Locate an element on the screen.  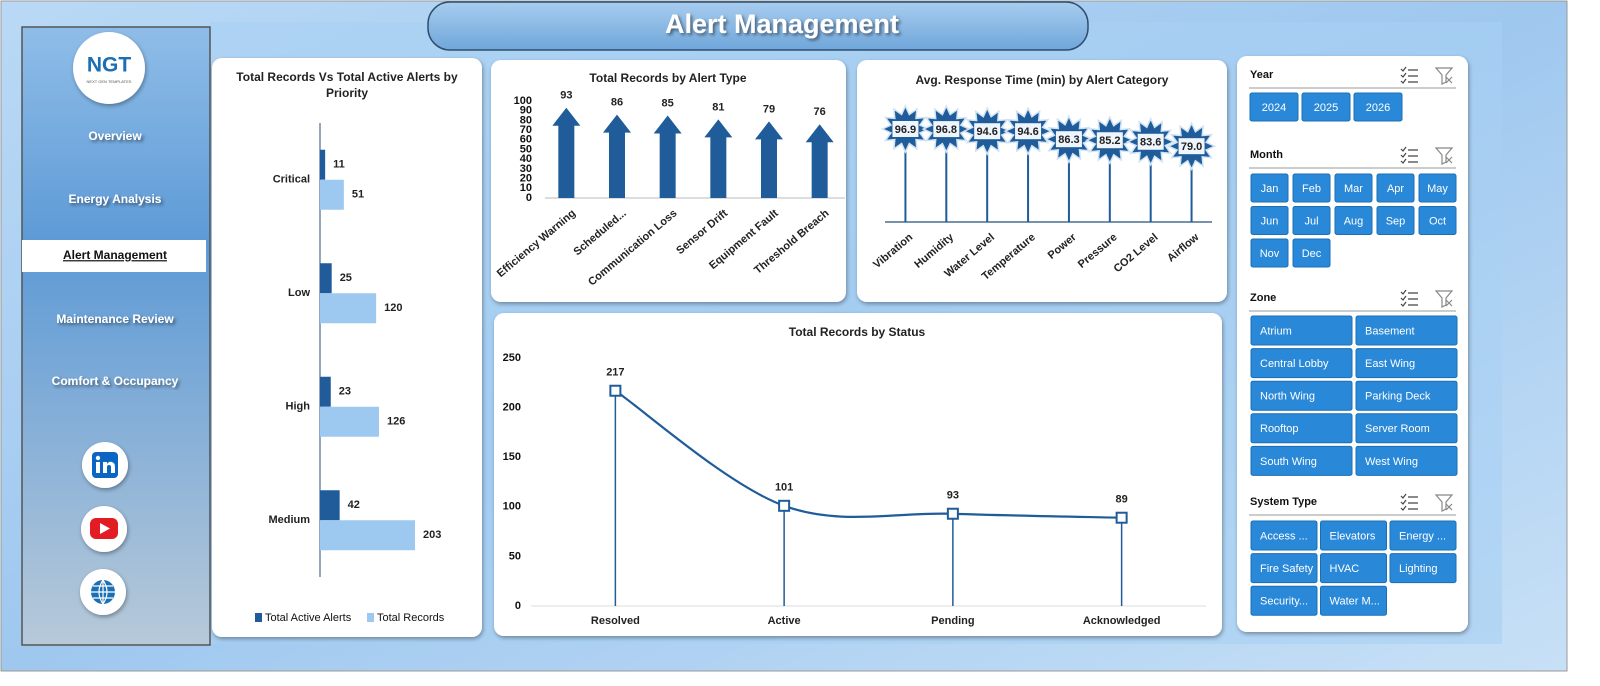
slicer-item: North Wing is located at coordinates (1287, 397).